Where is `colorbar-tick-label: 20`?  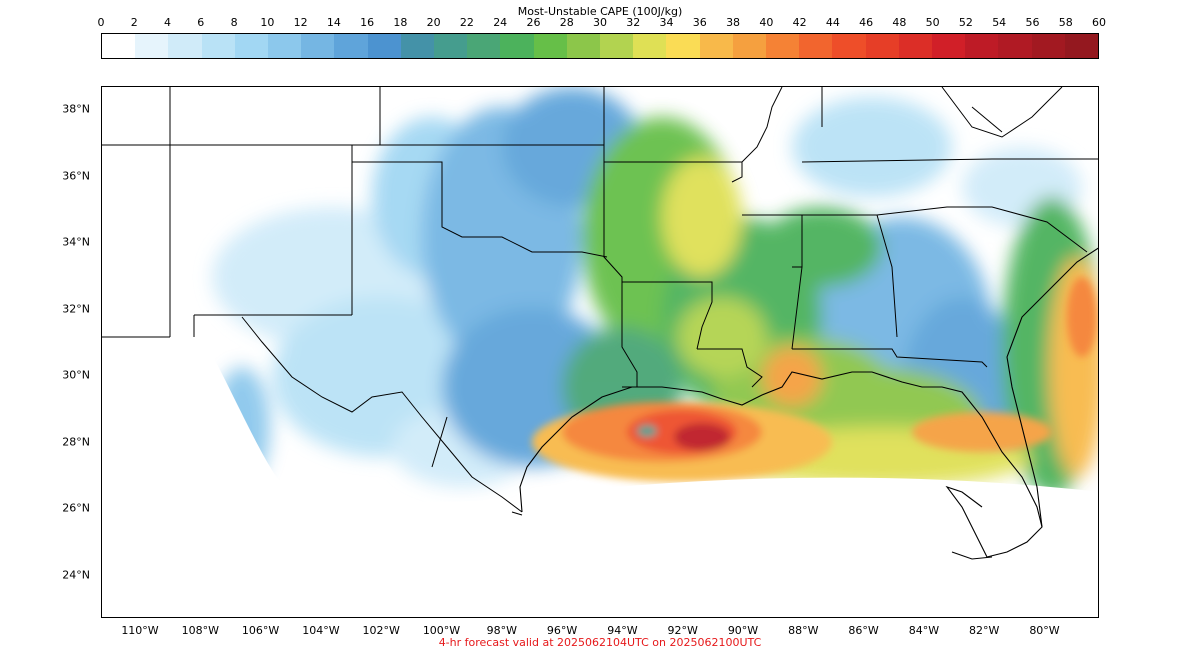 colorbar-tick-label: 20 is located at coordinates (433, 22).